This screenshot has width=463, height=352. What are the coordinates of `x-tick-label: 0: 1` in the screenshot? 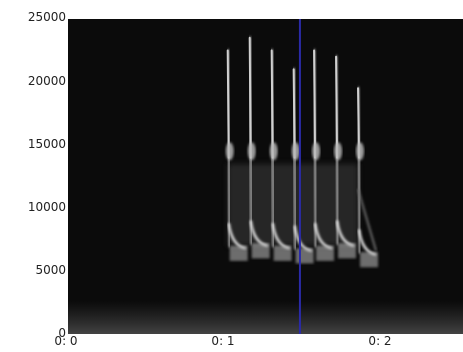 It's located at (223, 341).